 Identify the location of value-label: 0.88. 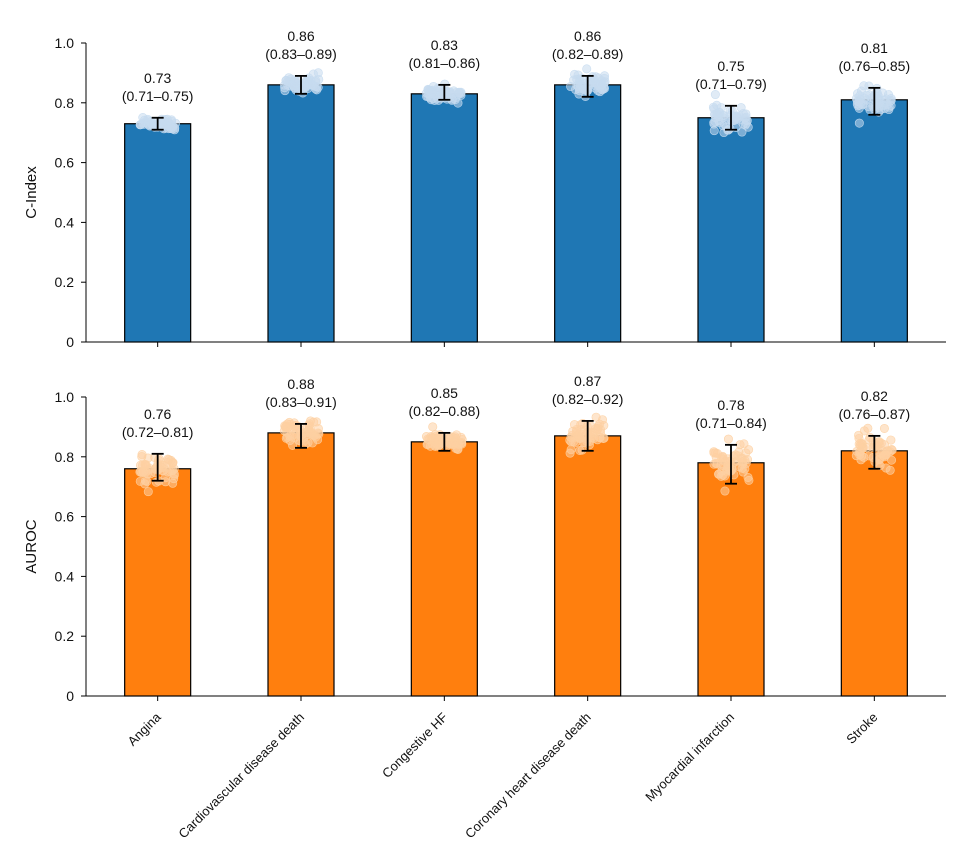
(300, 384).